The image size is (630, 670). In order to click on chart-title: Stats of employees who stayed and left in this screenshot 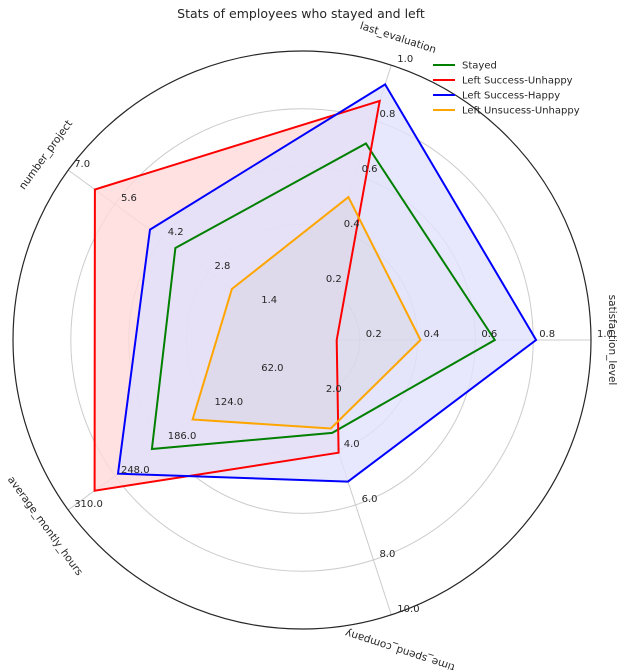, I will do `click(301, 13)`.